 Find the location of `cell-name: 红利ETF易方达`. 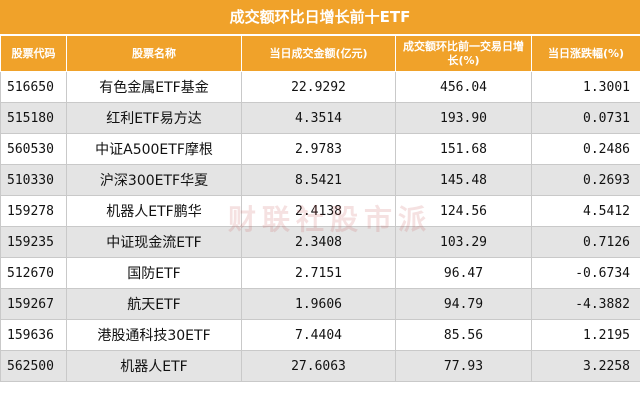

cell-name: 红利ETF易方达 is located at coordinates (154, 118).